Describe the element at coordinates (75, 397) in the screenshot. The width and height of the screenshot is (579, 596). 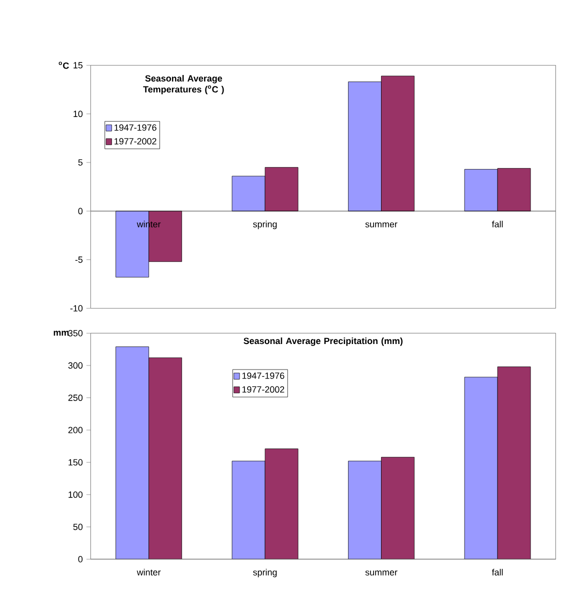
I see `y-tick-label: 250` at that location.